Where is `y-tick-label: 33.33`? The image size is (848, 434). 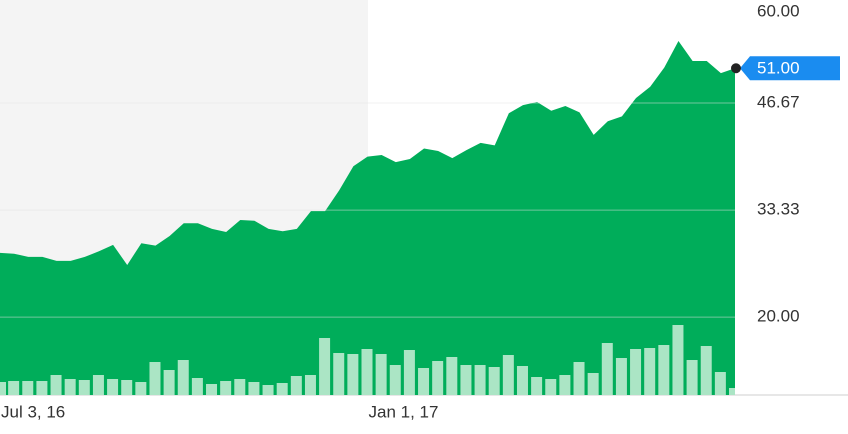
y-tick-label: 33.33 is located at coordinates (778, 209).